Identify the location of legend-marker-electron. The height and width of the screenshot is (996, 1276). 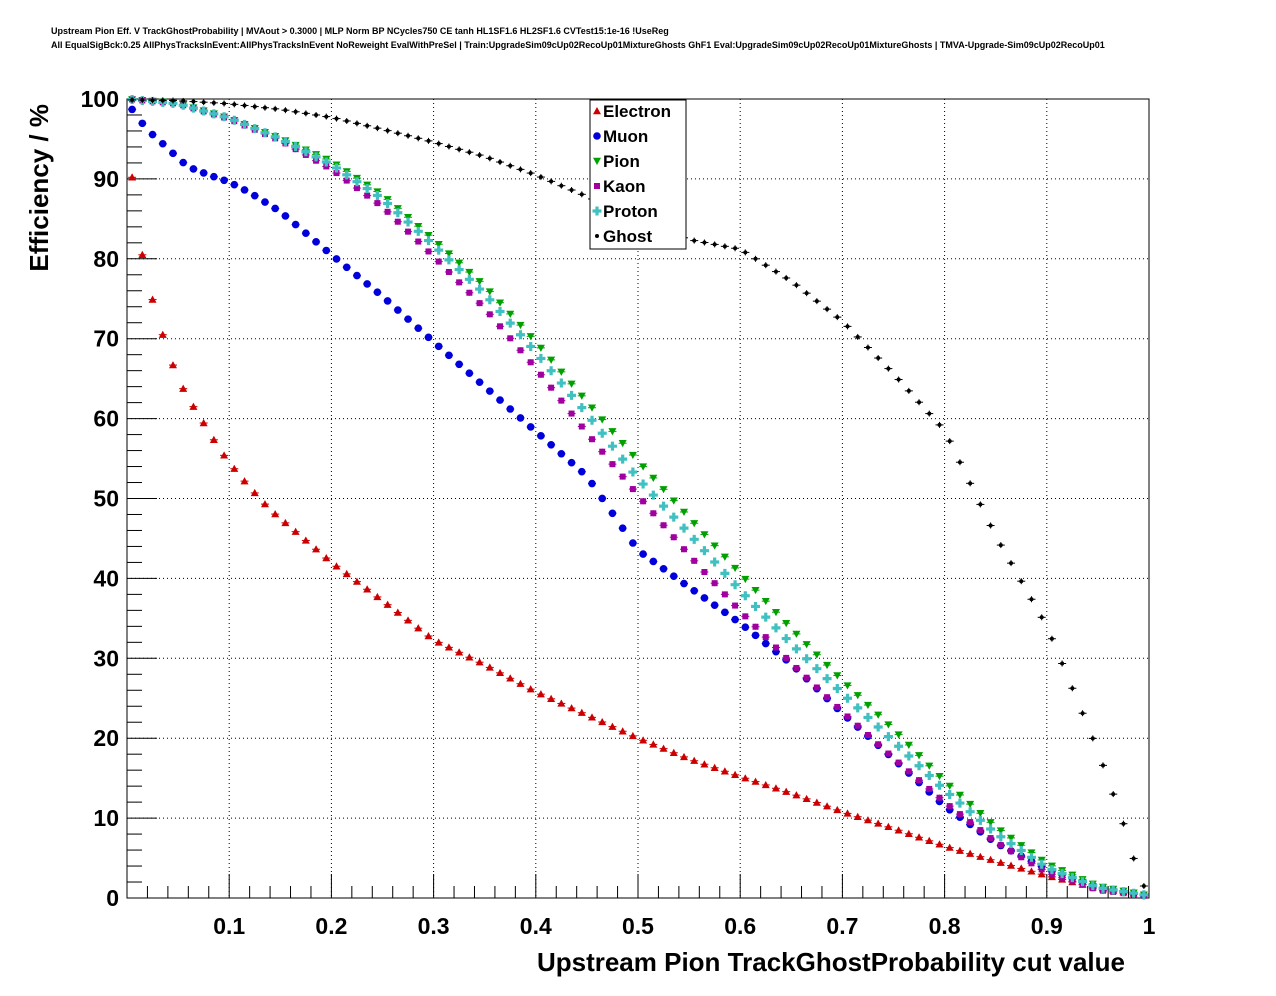
(597, 111).